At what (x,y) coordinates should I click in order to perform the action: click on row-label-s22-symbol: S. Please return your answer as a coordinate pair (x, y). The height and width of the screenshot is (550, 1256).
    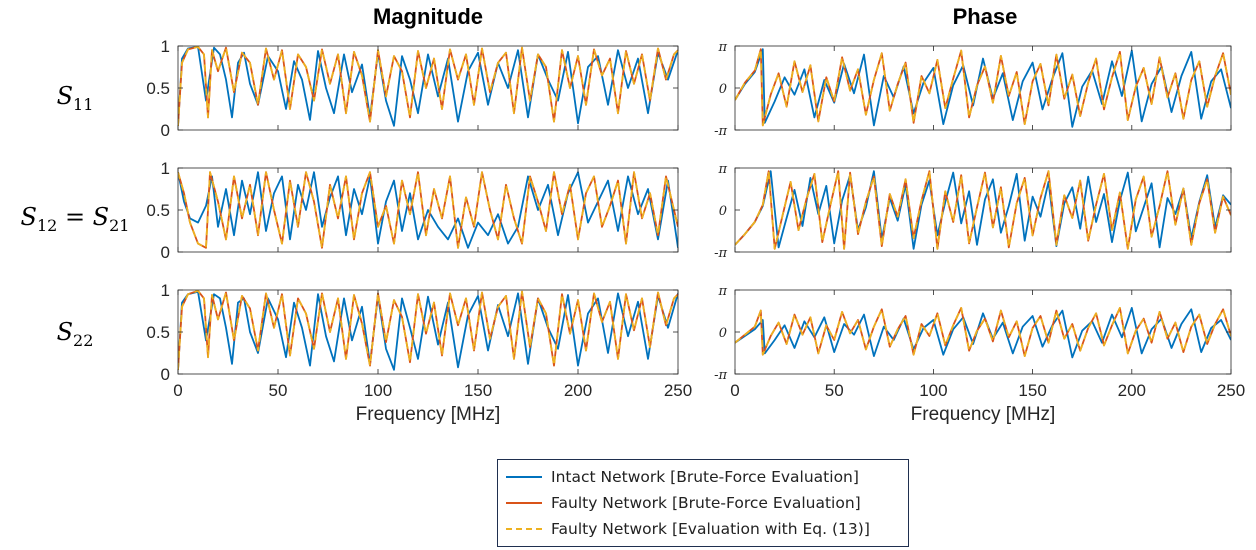
    Looking at the image, I should click on (65, 332).